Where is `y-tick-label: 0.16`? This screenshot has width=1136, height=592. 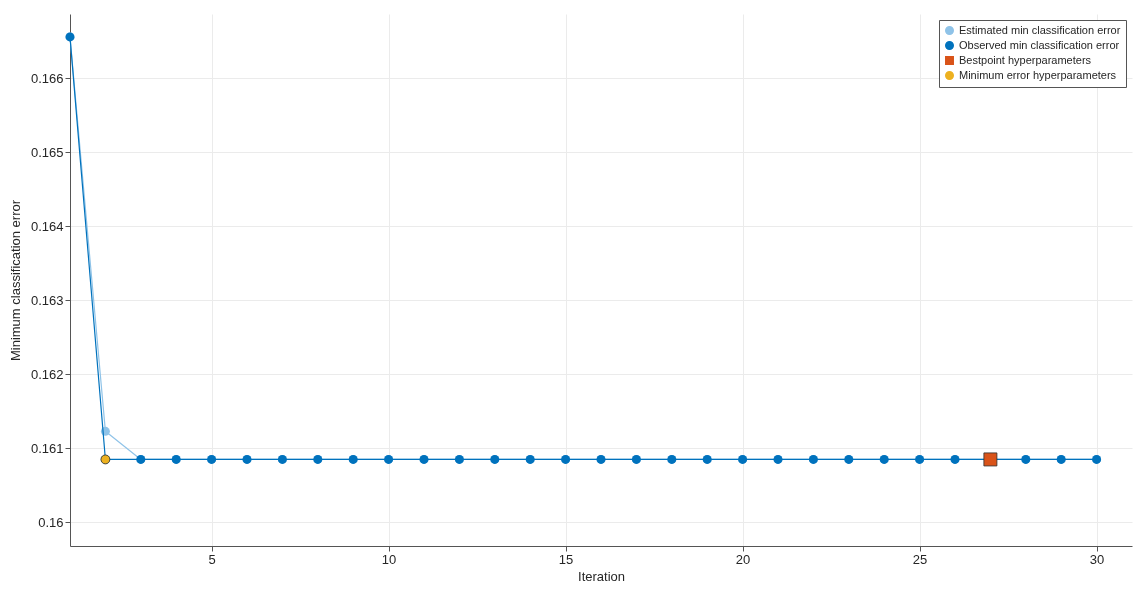 y-tick-label: 0.16 is located at coordinates (51, 522).